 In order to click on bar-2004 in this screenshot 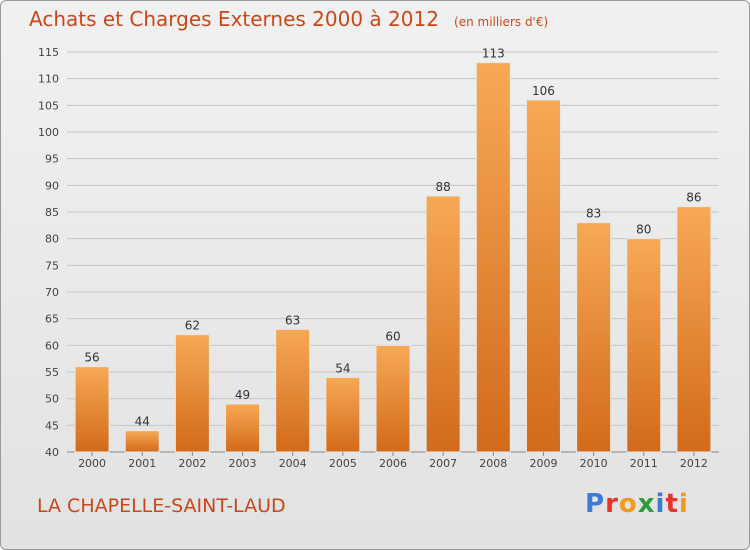, I will do `click(293, 390)`.